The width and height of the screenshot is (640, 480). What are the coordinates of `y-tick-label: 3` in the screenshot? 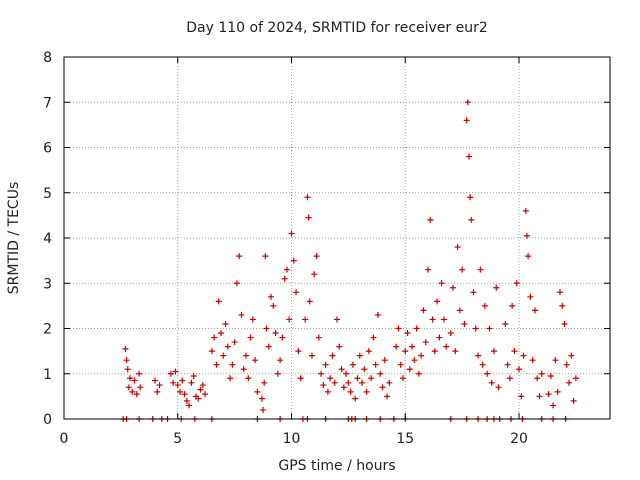 It's located at (47, 284).